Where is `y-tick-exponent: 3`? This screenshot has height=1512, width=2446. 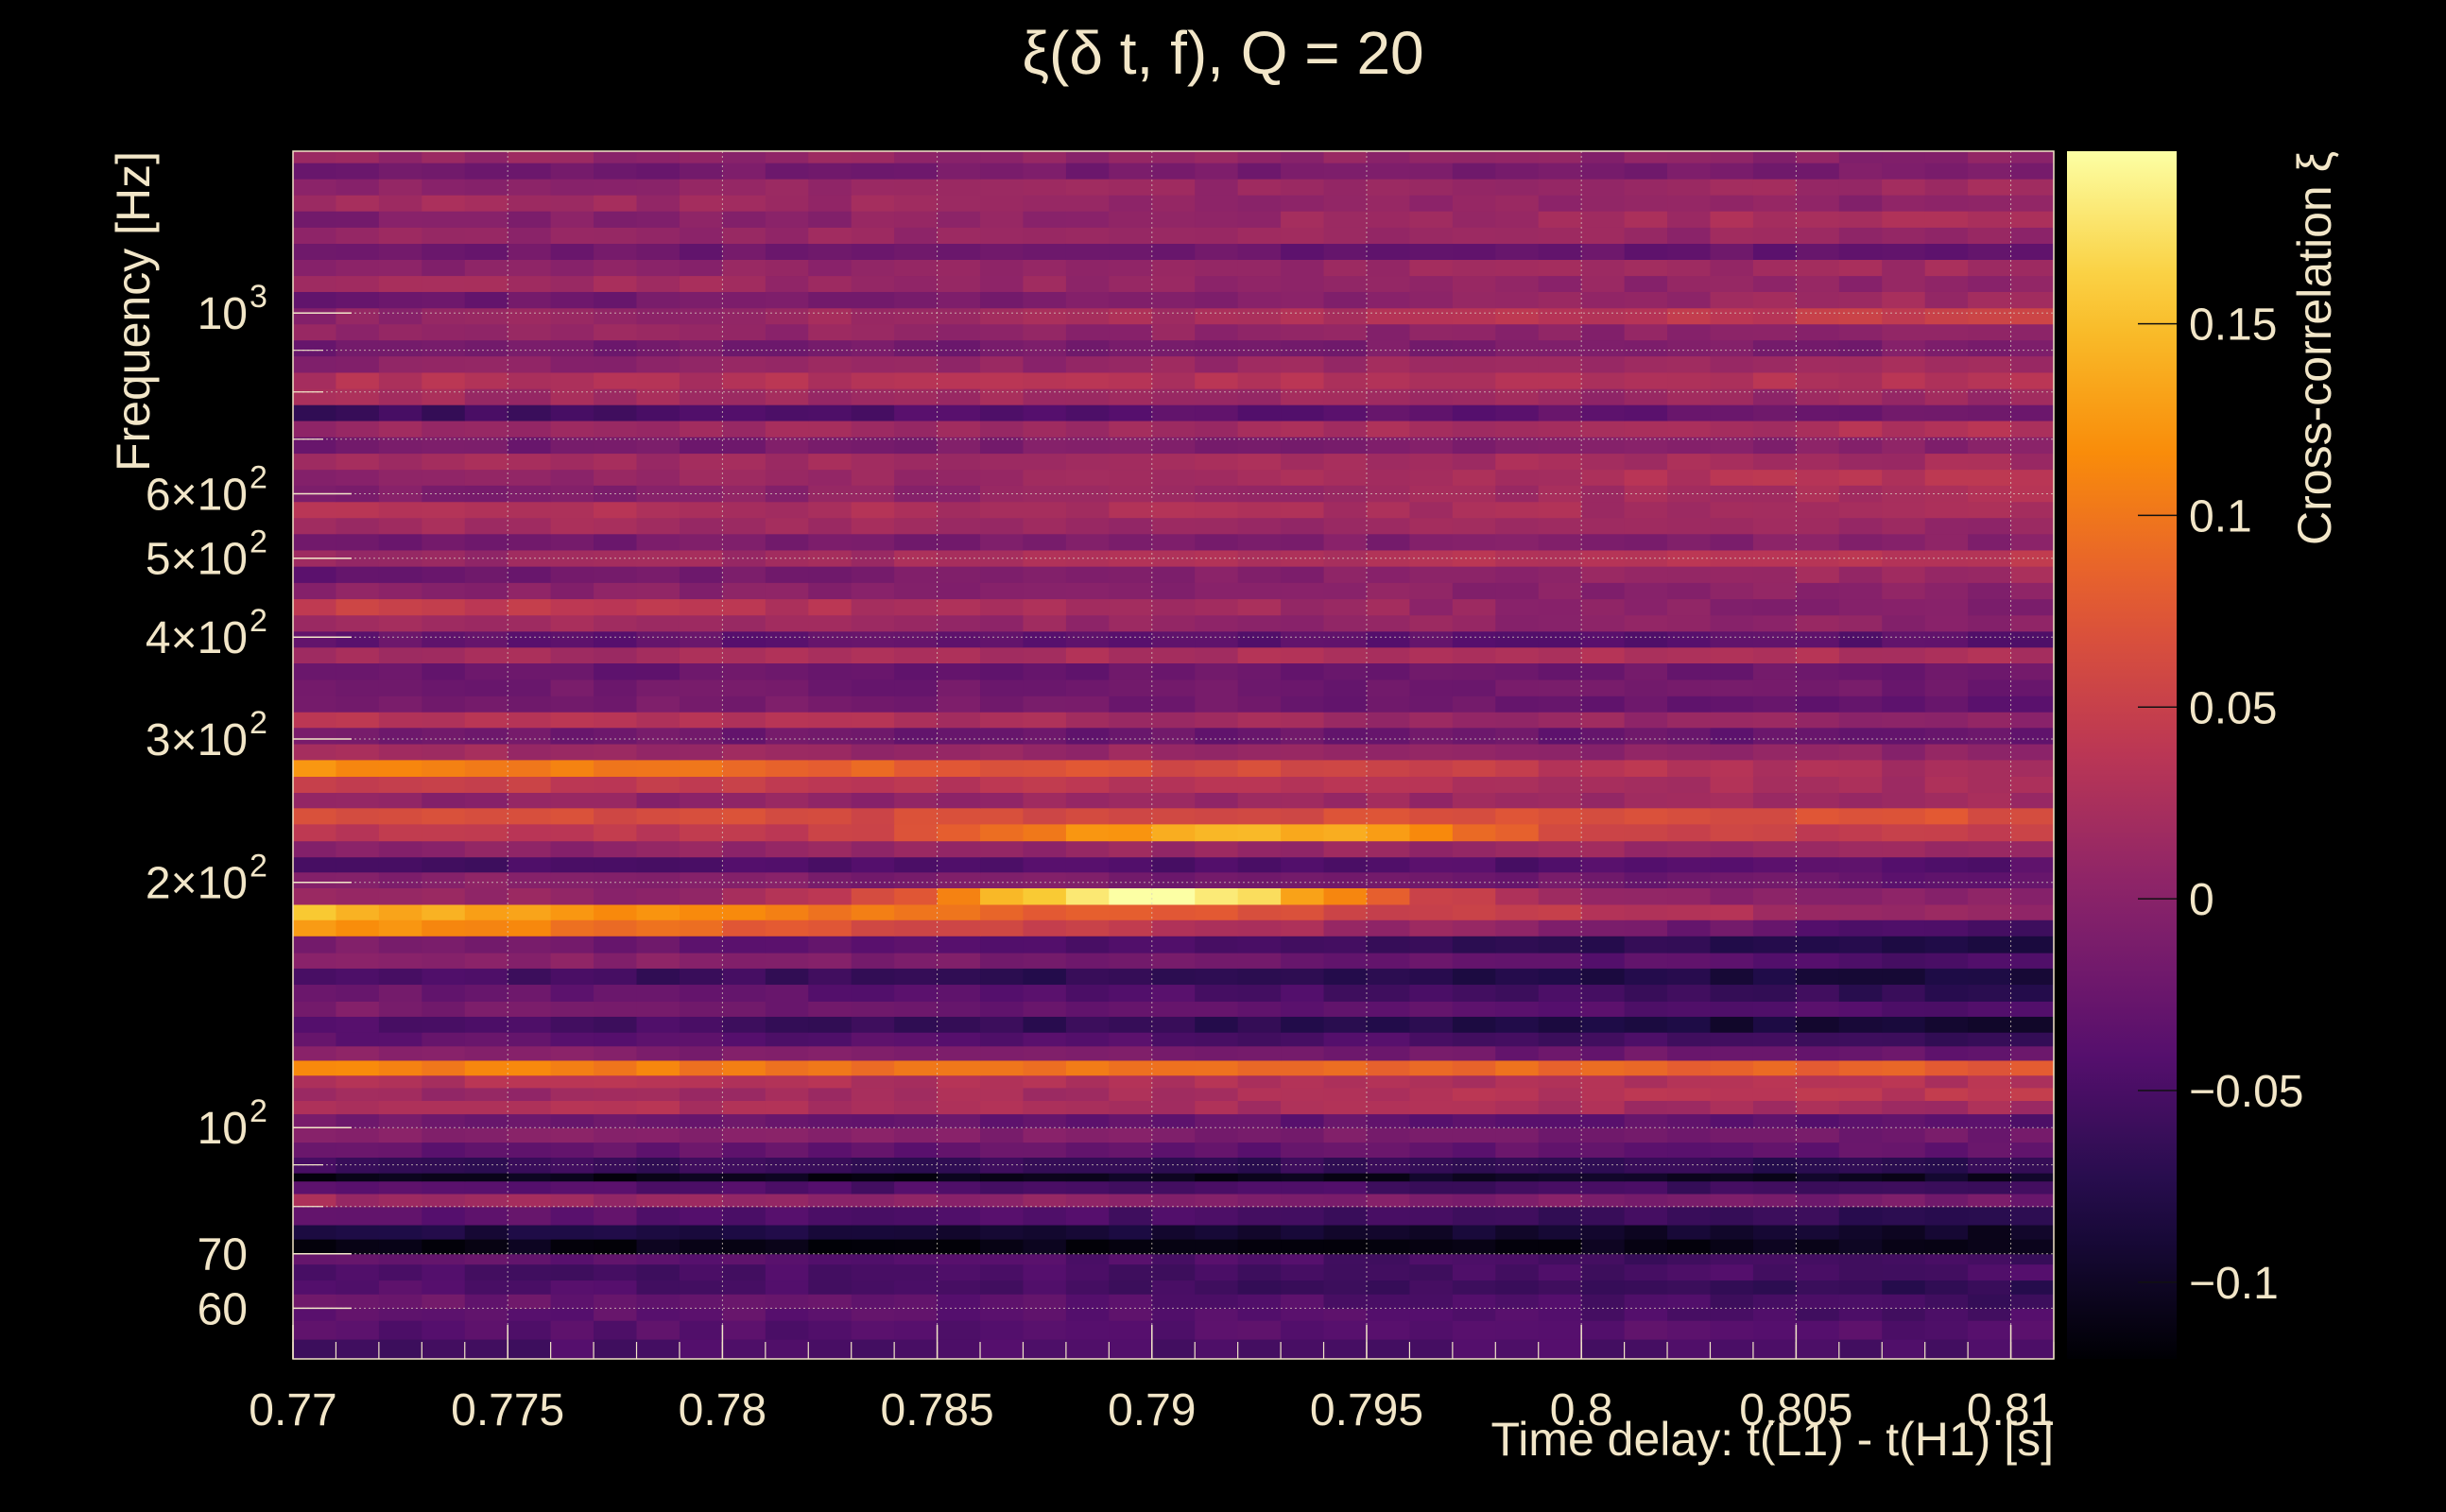
y-tick-exponent: 3 is located at coordinates (258, 297).